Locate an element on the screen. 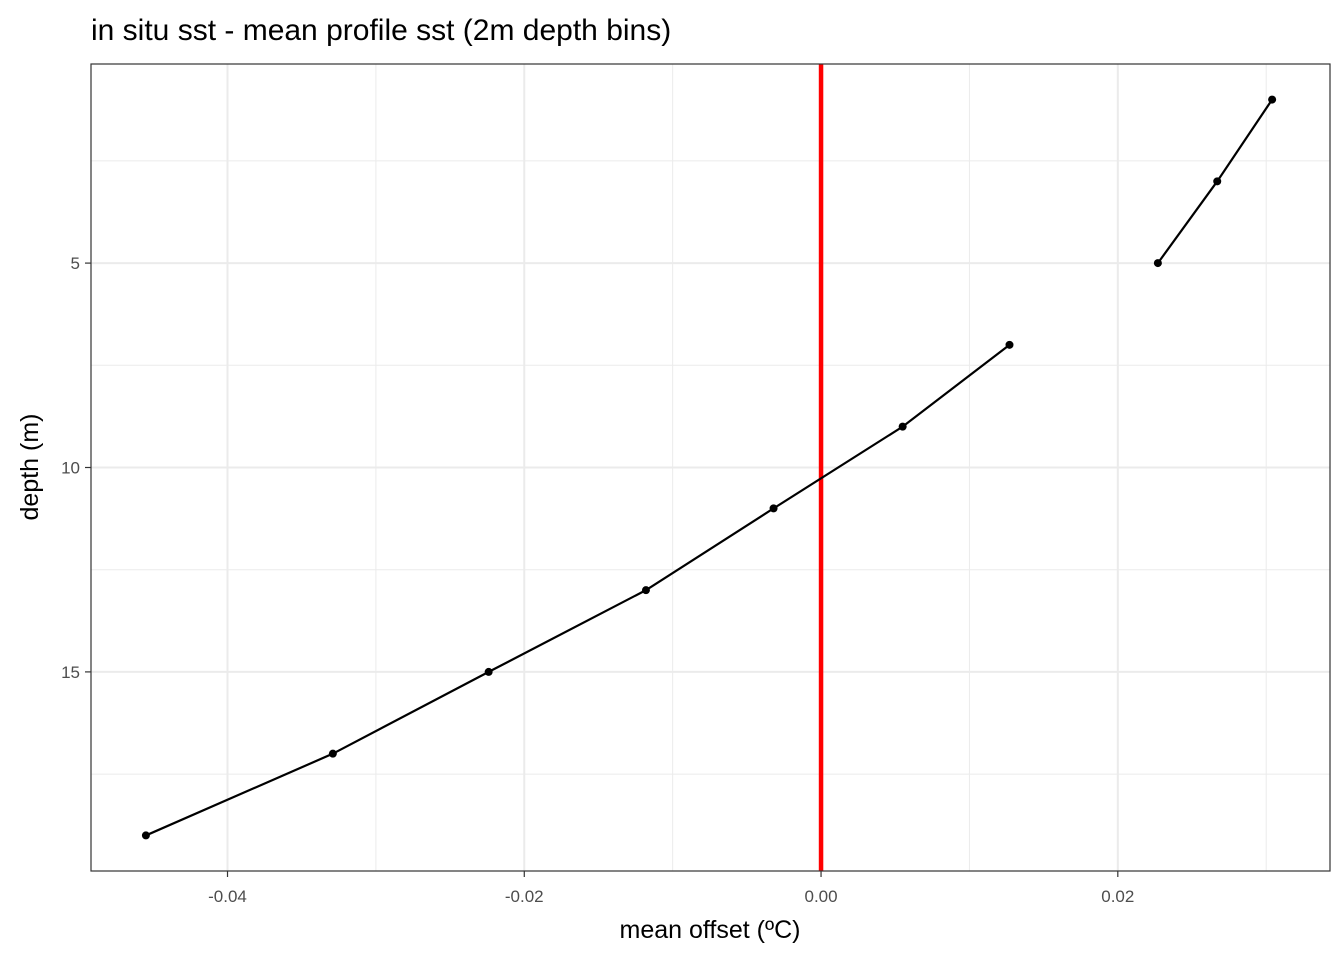  y-tick-label: 10 is located at coordinates (70, 468).